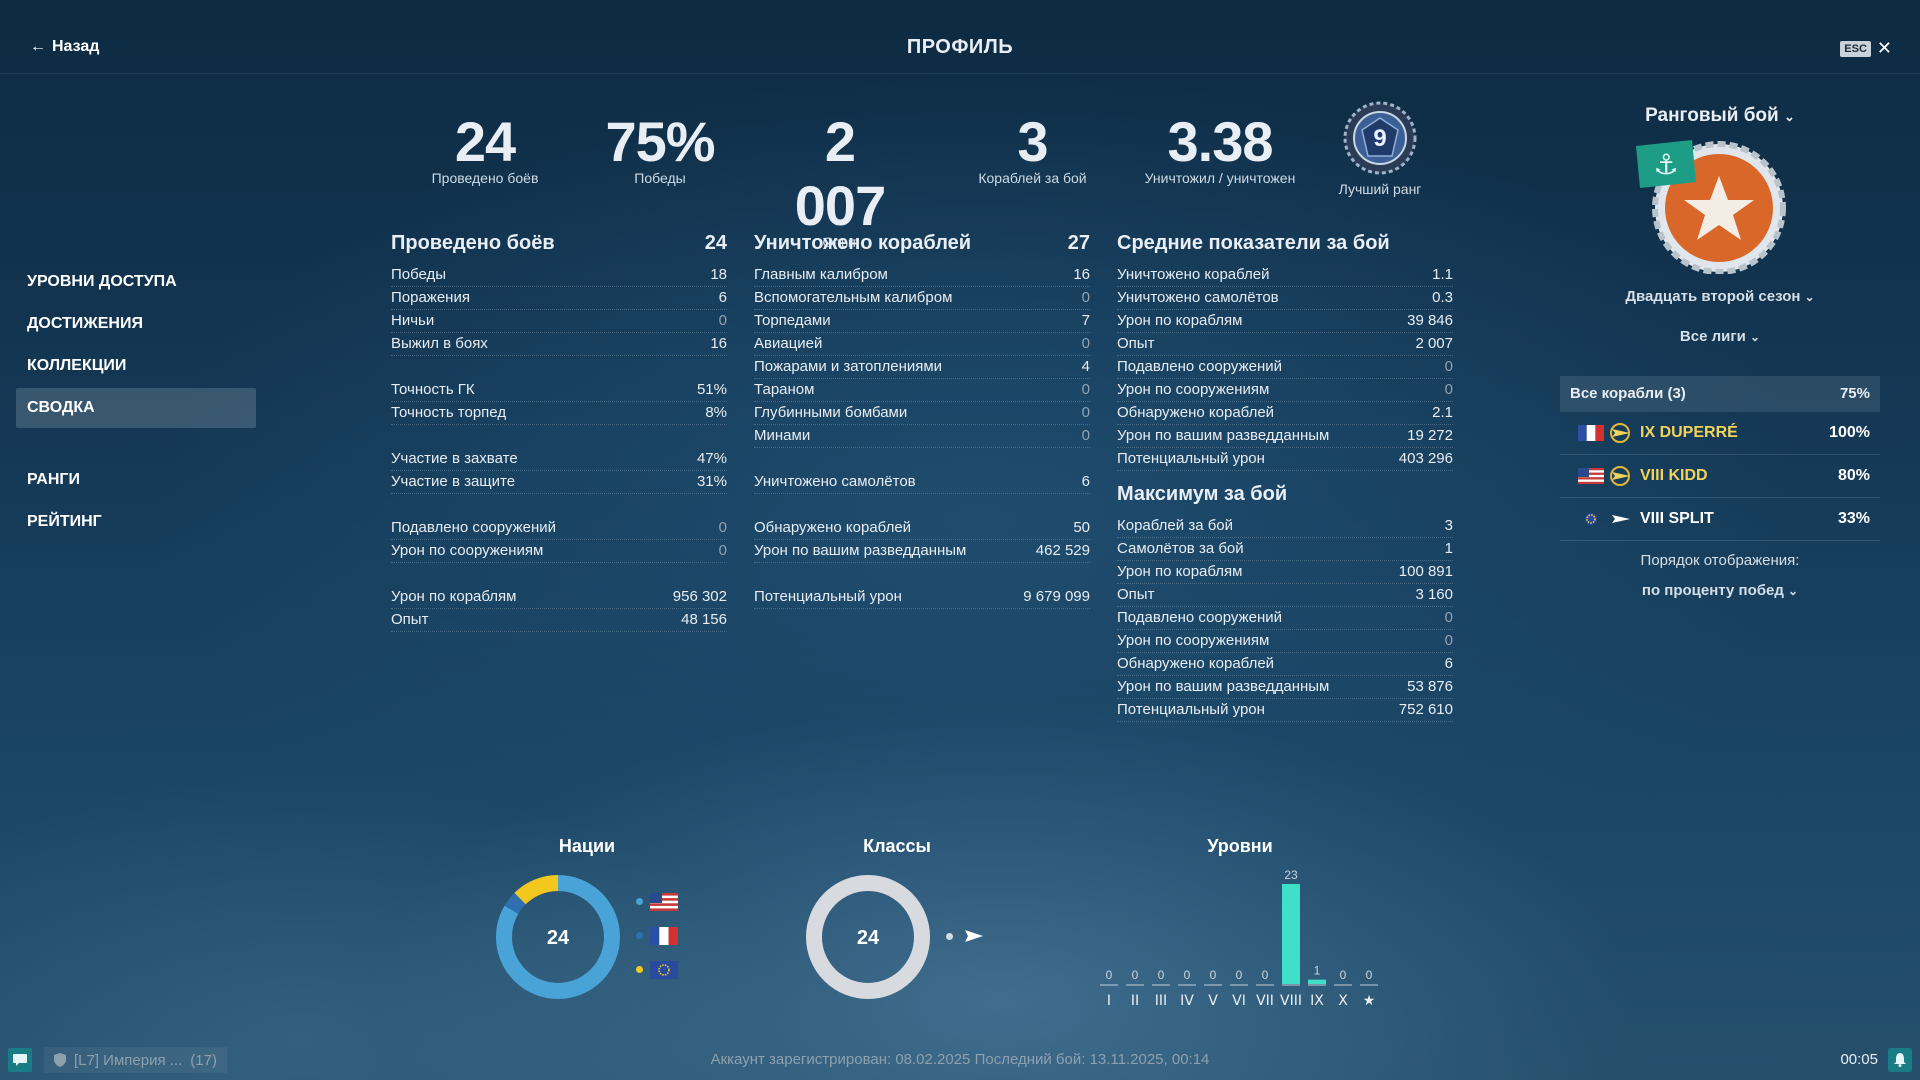  I want to click on levels-chart-title: Уровни, so click(1240, 846).